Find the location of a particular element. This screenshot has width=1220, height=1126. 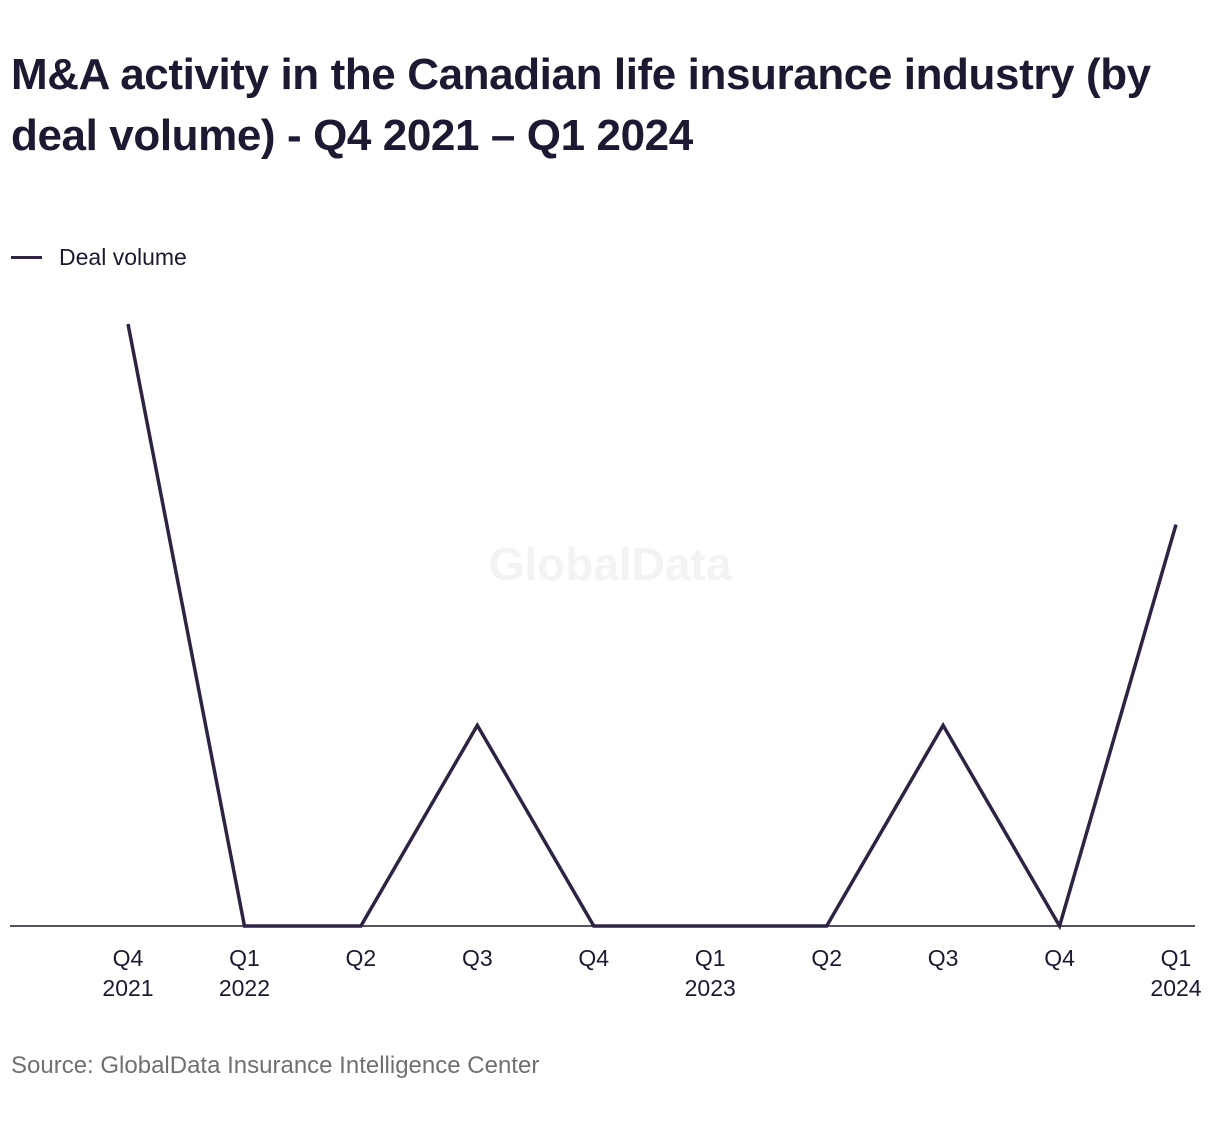

x-tick-labels: Q4 2021 Q1 2022 Q2 Q3 Q4 Q1 2023 Q2 Q3 Q4 Q1 2024 is located at coordinates (651, 973).